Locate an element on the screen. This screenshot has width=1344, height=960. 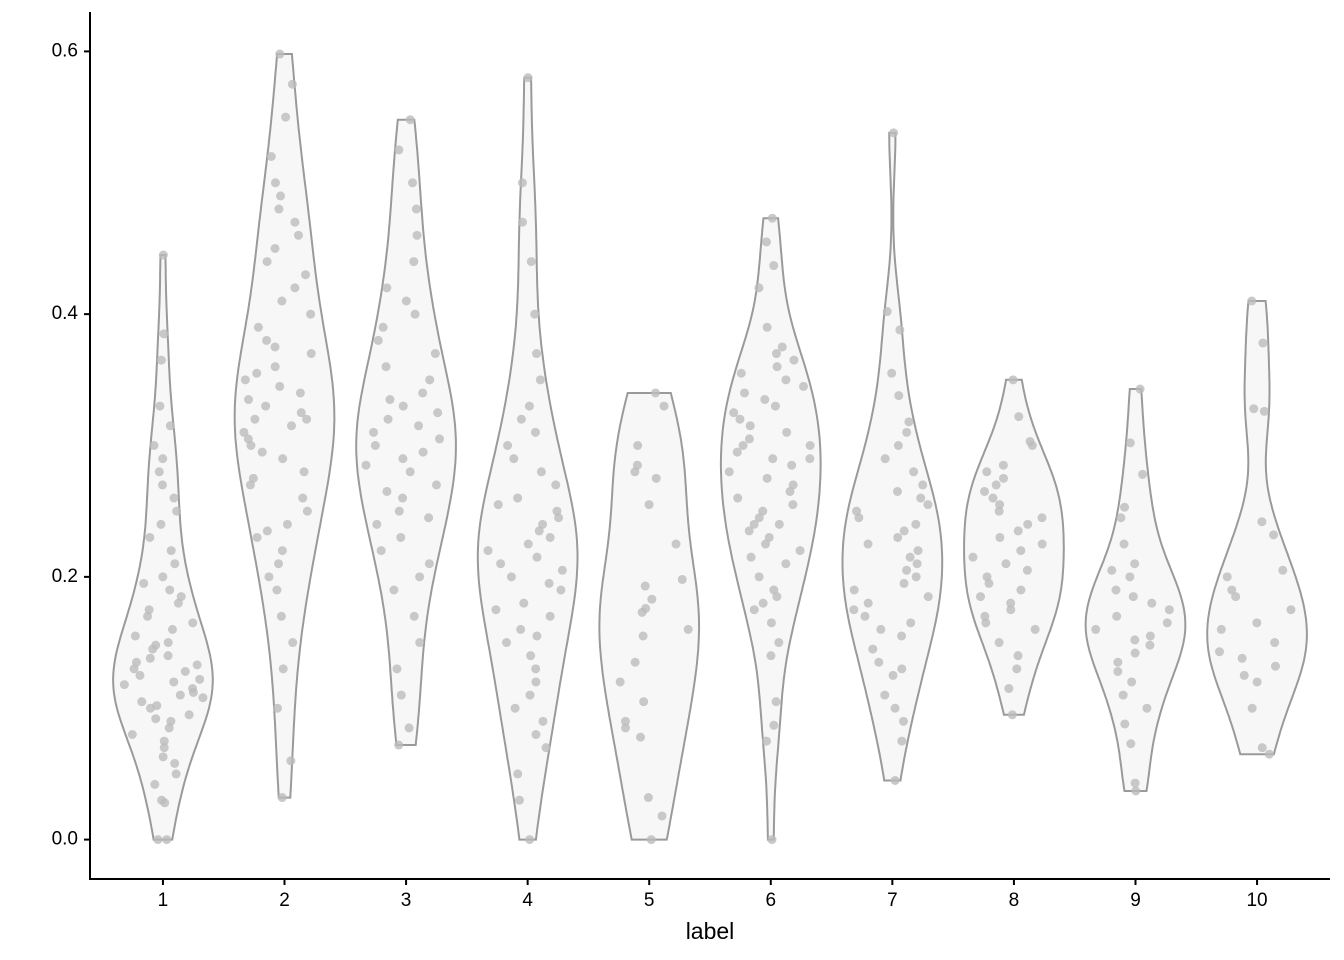
y-tick-label: 0.4 is located at coordinates (65, 313).